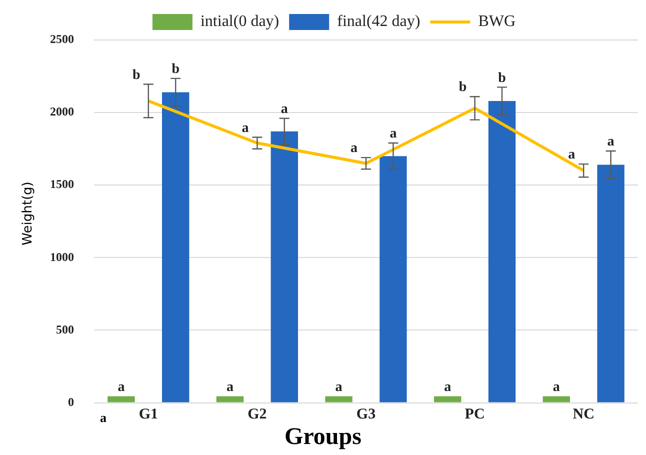 The height and width of the screenshot is (455, 646). Describe the element at coordinates (28, 214) in the screenshot. I see `y-axis-title: Weight(g)` at that location.